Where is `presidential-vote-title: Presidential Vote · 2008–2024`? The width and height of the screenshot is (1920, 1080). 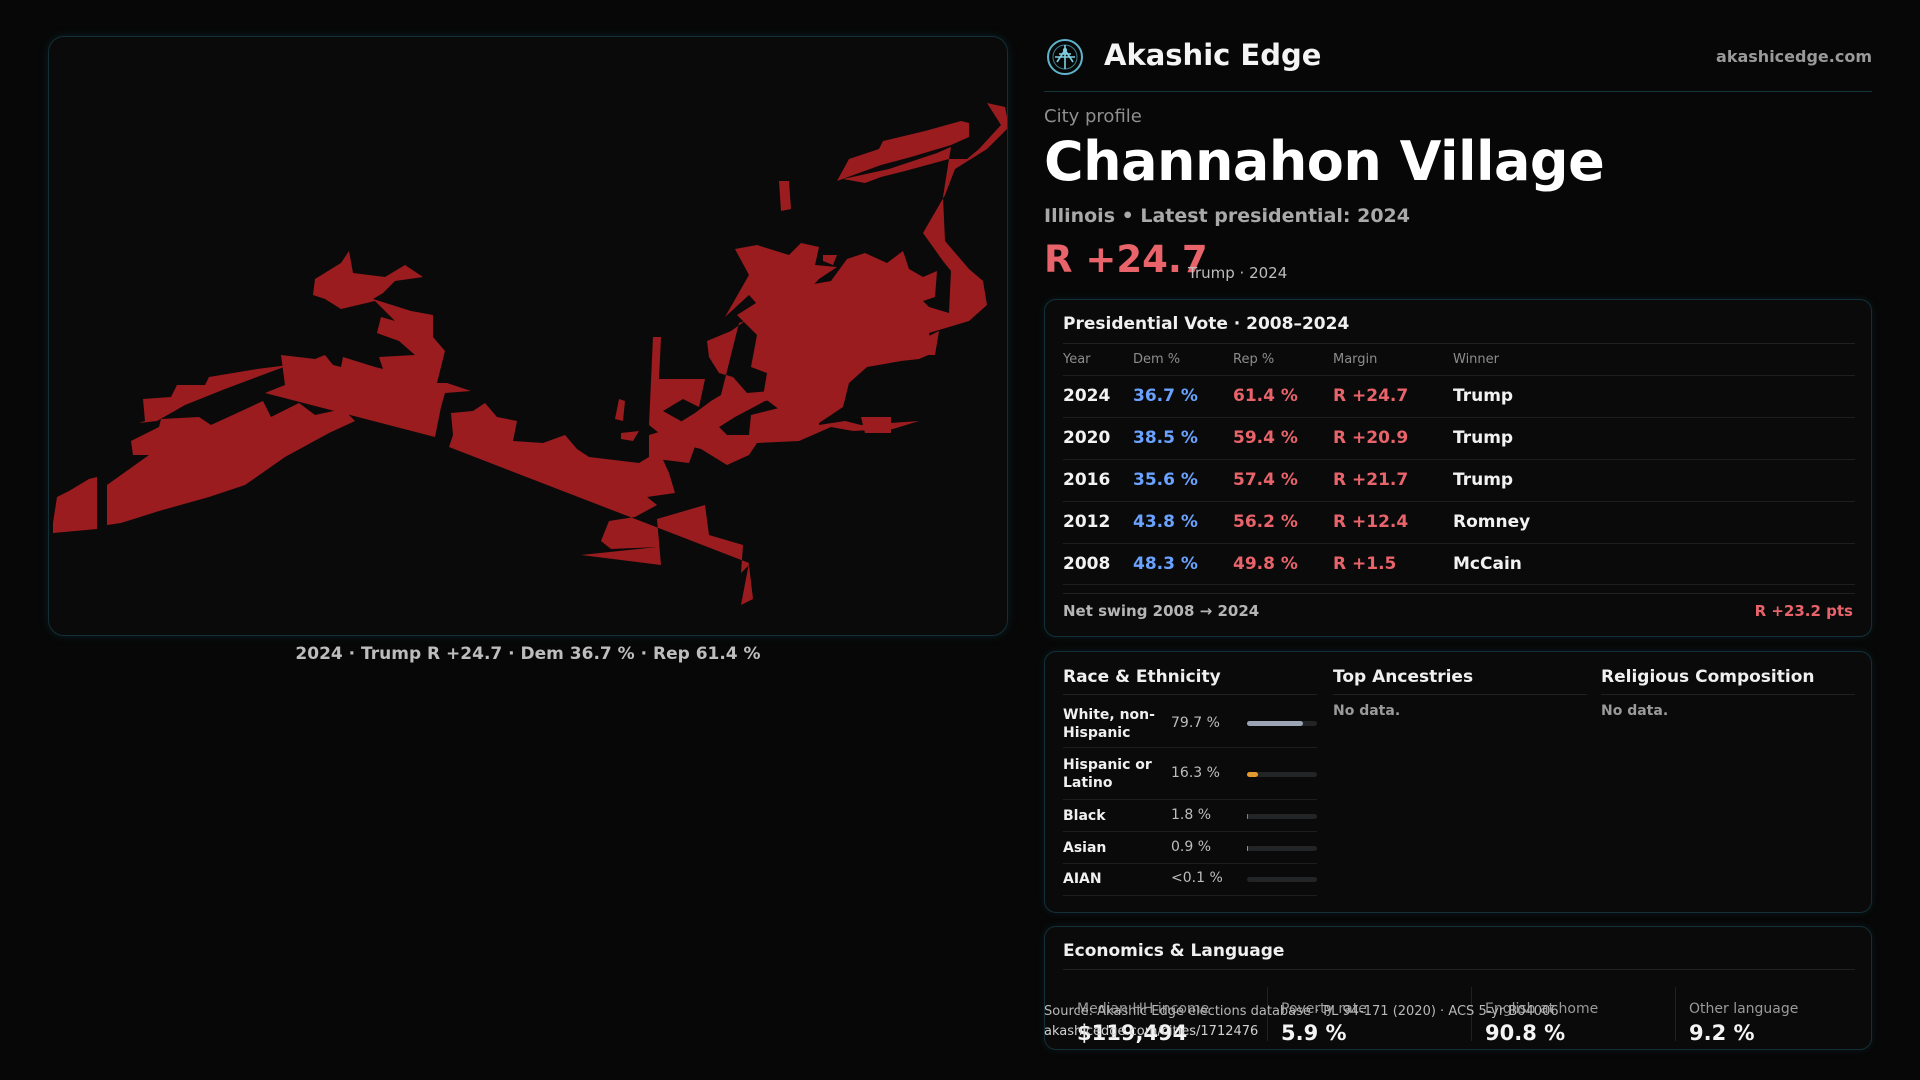
presidential-vote-title: Presidential Vote · 2008–2024 is located at coordinates (1206, 324).